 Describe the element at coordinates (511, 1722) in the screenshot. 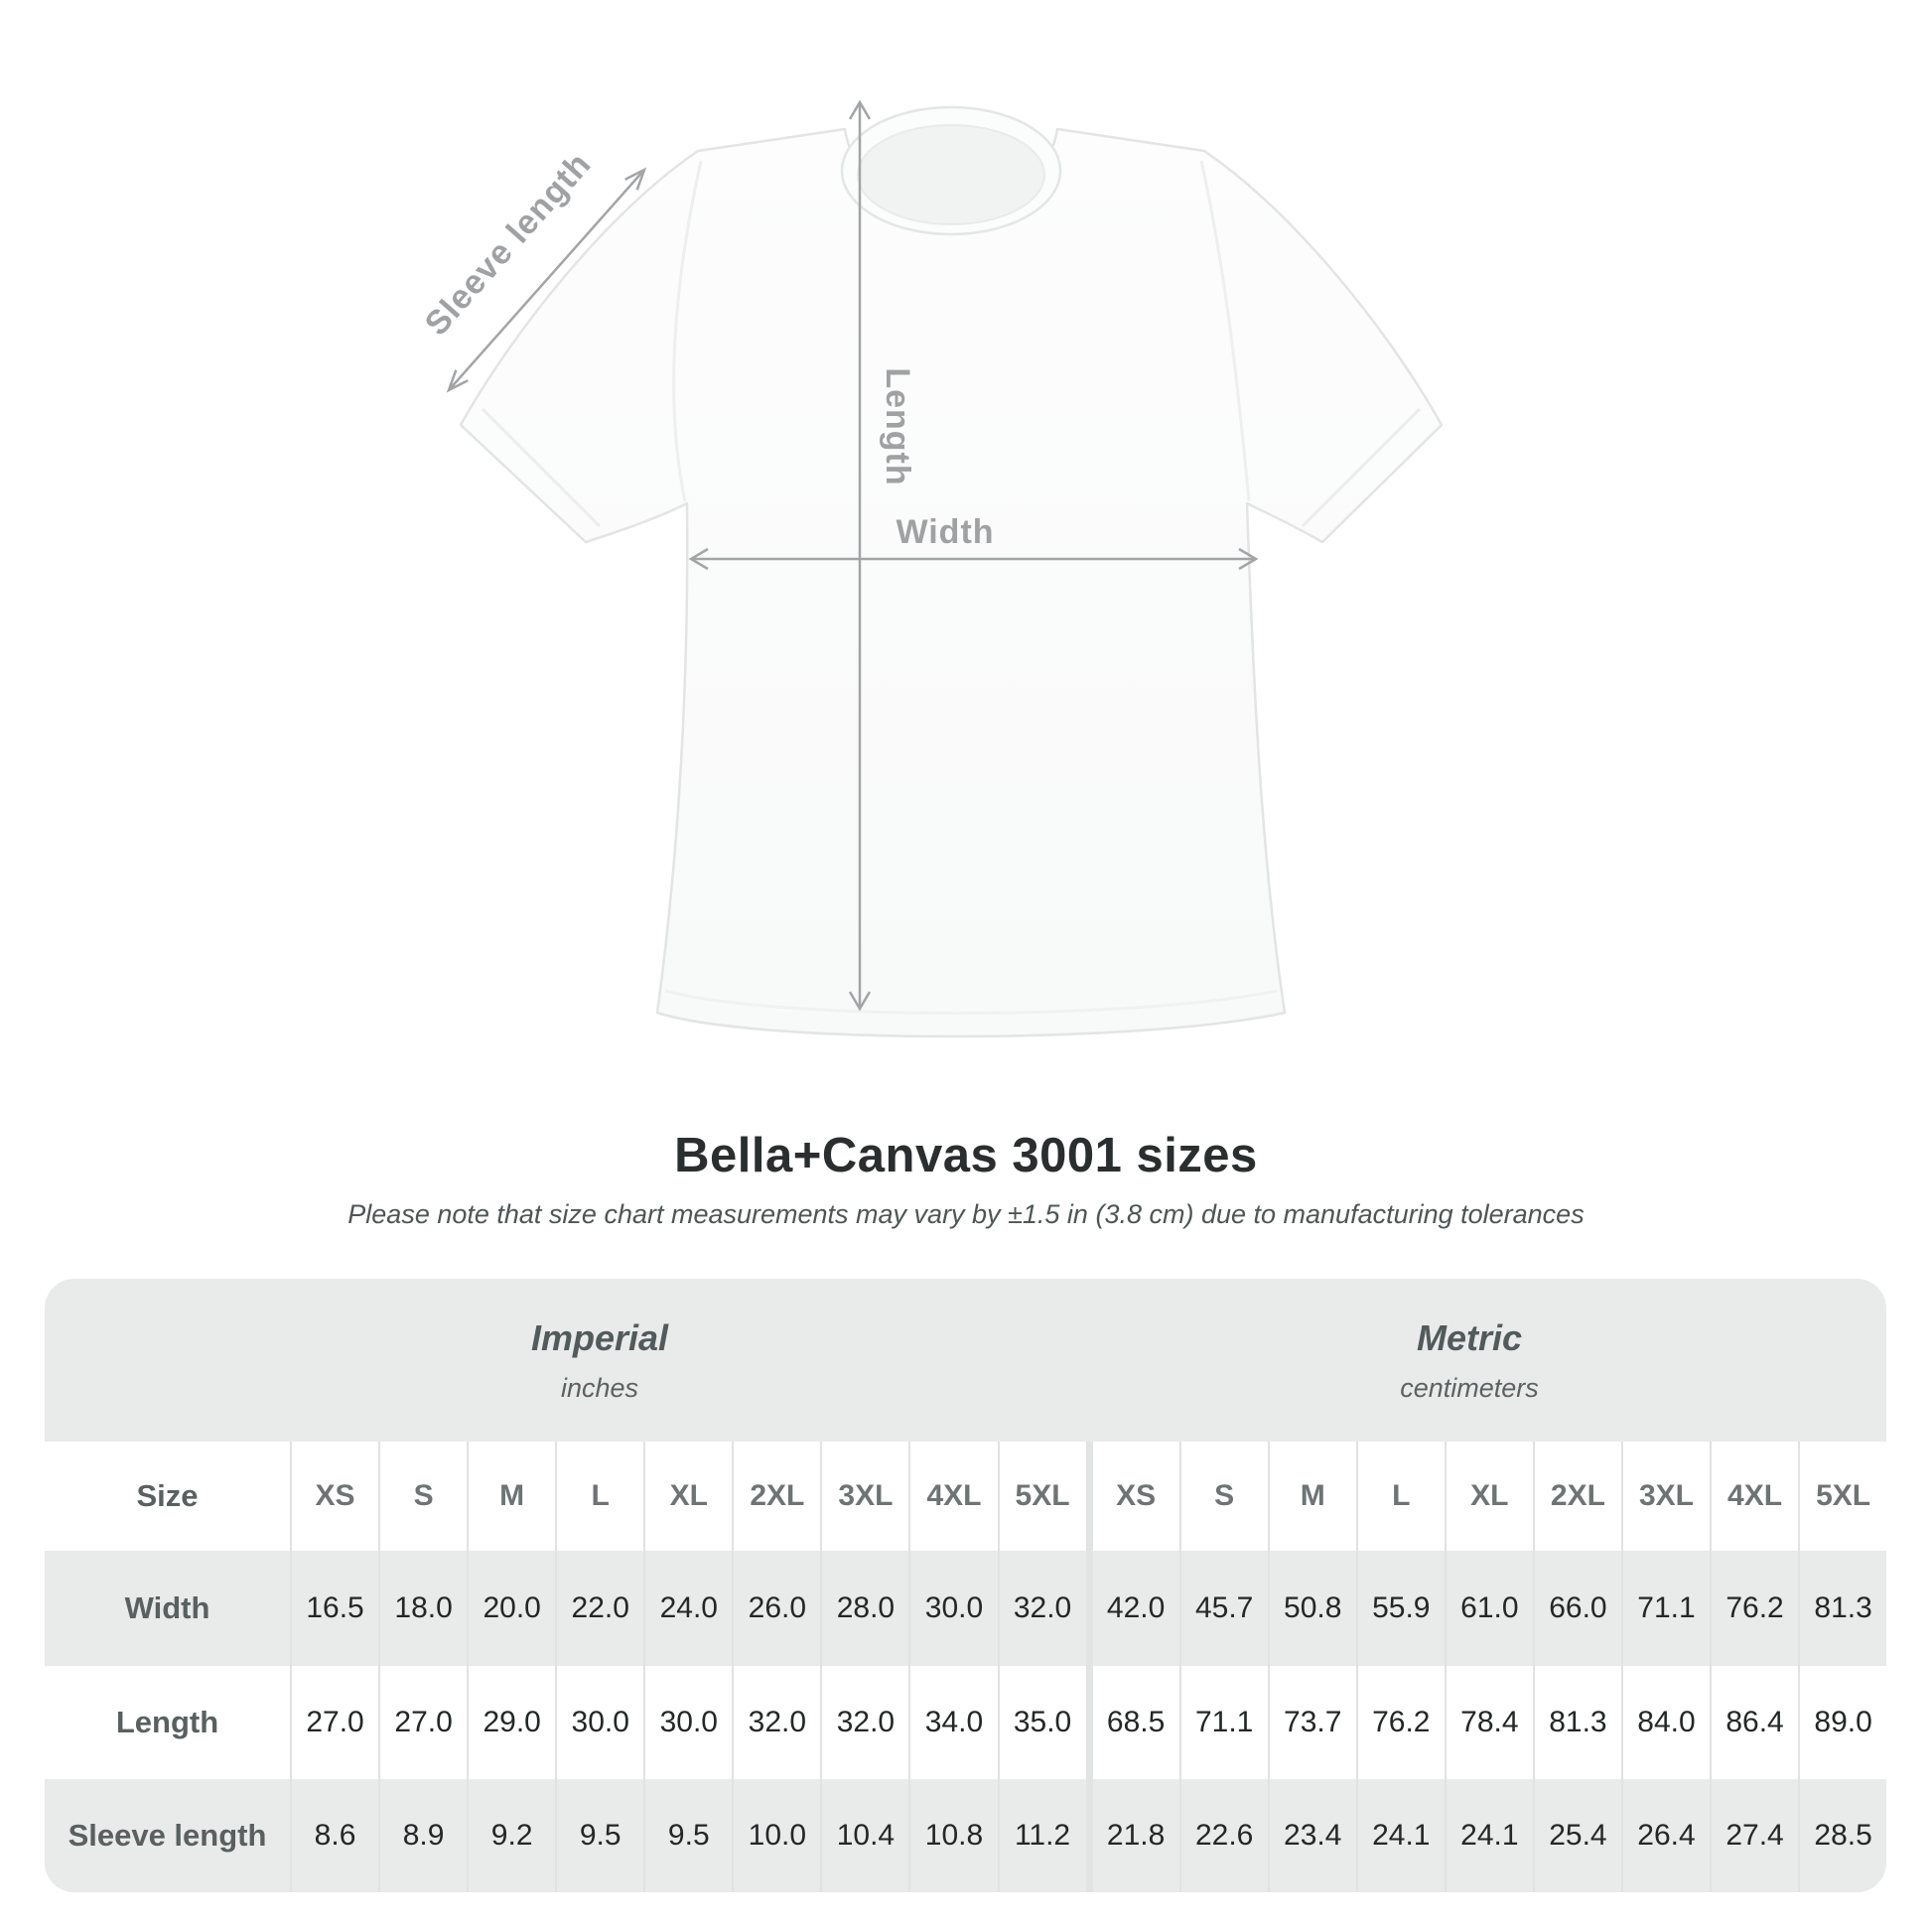

I see `table-cell: 29.0` at that location.